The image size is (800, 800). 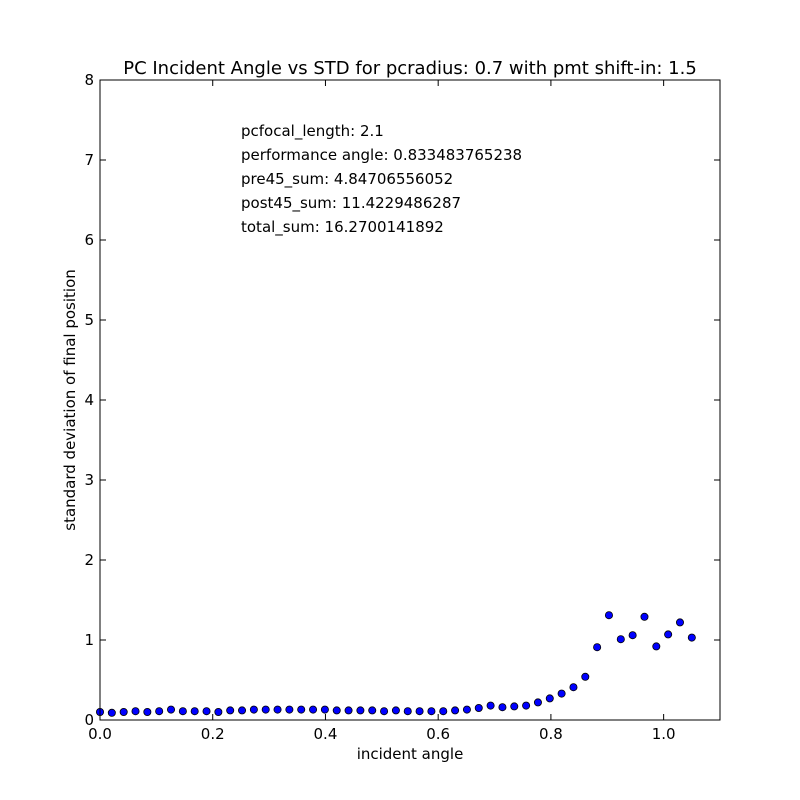 What do you see at coordinates (326, 734) in the screenshot?
I see `x-tick-label: 0.4` at bounding box center [326, 734].